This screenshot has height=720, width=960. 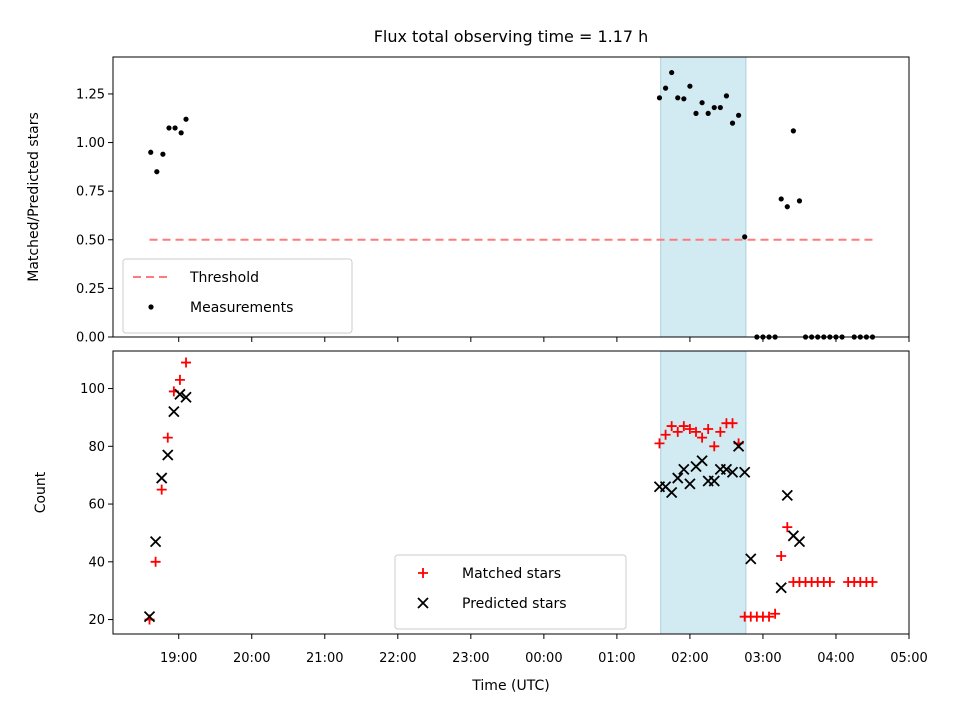 I want to click on legend-label-threshold: Threshold, so click(x=224, y=278).